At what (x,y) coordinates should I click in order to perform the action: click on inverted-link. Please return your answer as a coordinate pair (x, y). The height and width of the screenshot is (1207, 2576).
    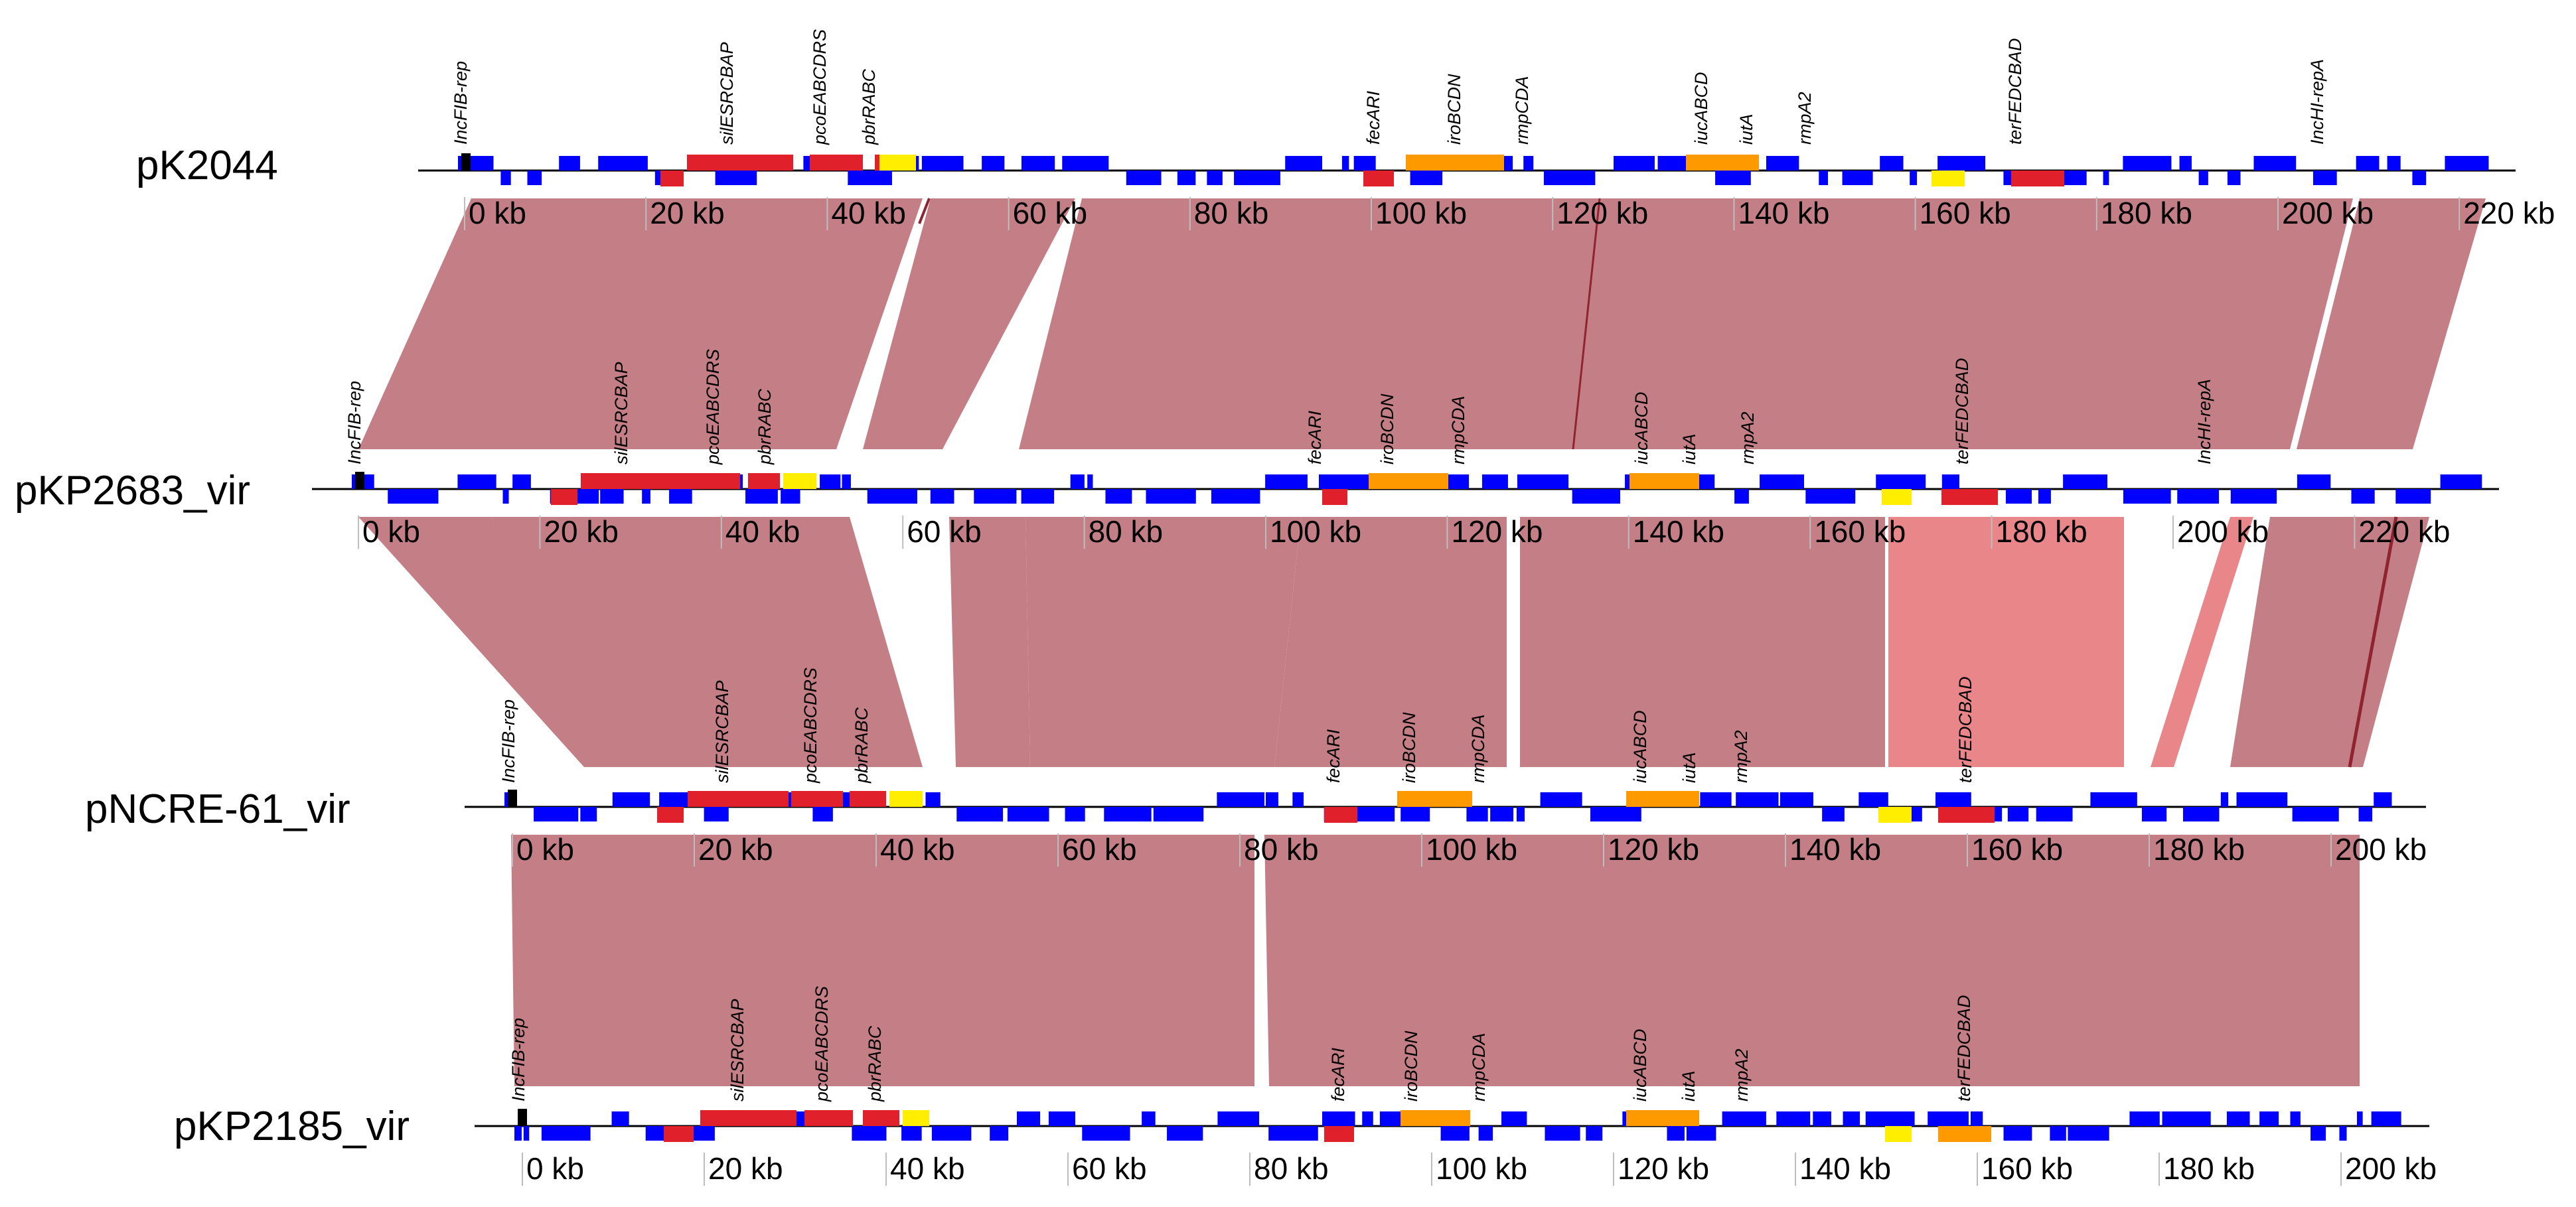
    Looking at the image, I should click on (1586, 324).